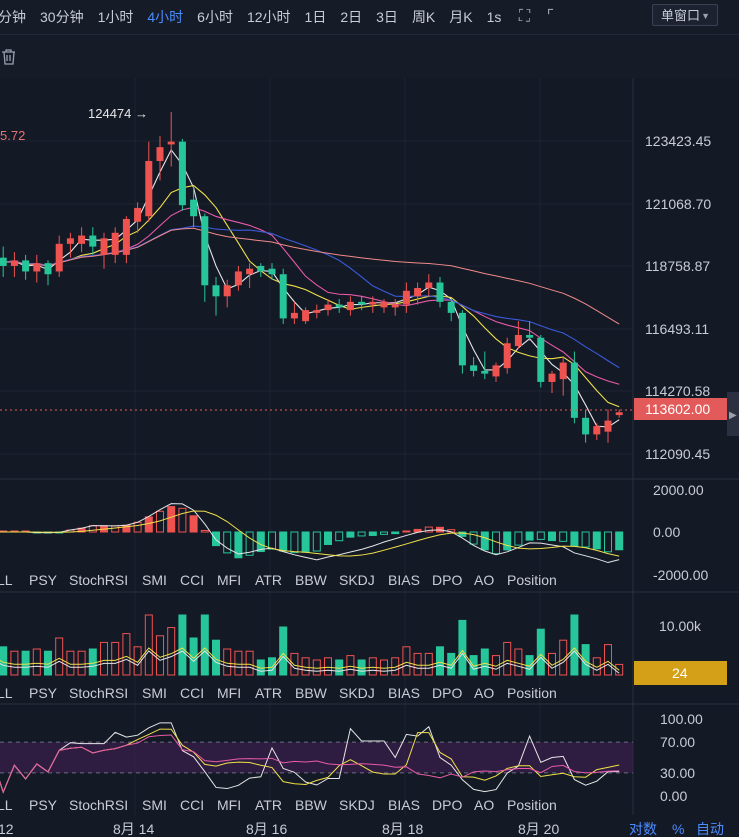  What do you see at coordinates (685, 15) in the screenshot?
I see `window-mode-dropdown: 单窗口 ▼` at bounding box center [685, 15].